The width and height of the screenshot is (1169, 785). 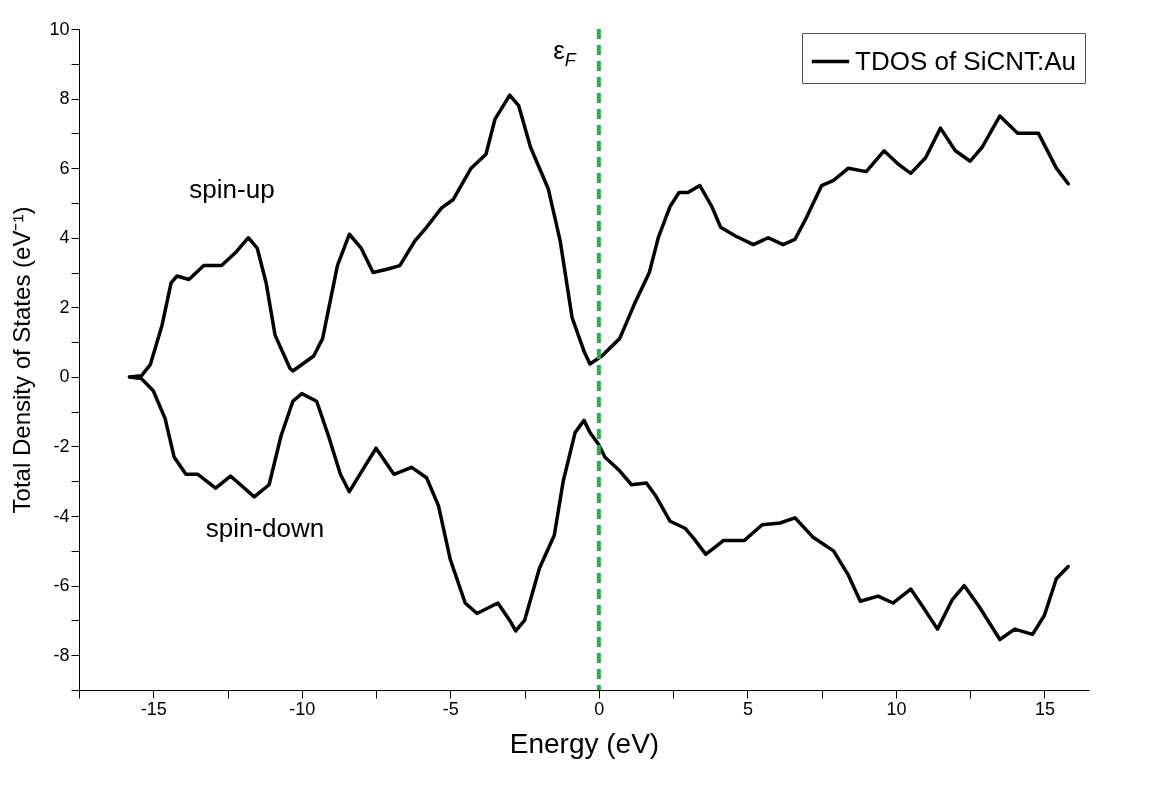 I want to click on x-tick-label: 0, so click(x=599, y=708).